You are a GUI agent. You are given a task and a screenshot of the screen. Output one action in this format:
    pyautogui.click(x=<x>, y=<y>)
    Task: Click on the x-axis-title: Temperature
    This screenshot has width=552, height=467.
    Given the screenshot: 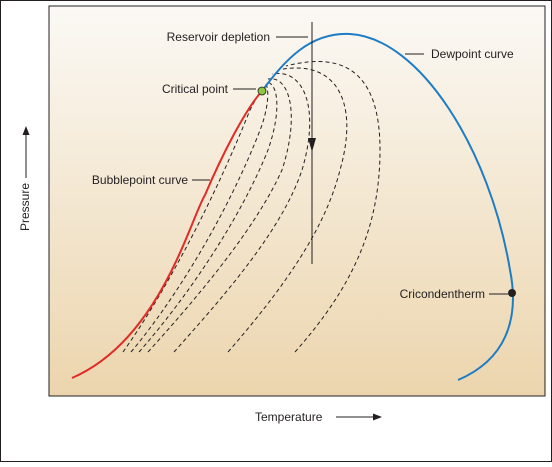 What is the action you would take?
    pyautogui.click(x=318, y=417)
    